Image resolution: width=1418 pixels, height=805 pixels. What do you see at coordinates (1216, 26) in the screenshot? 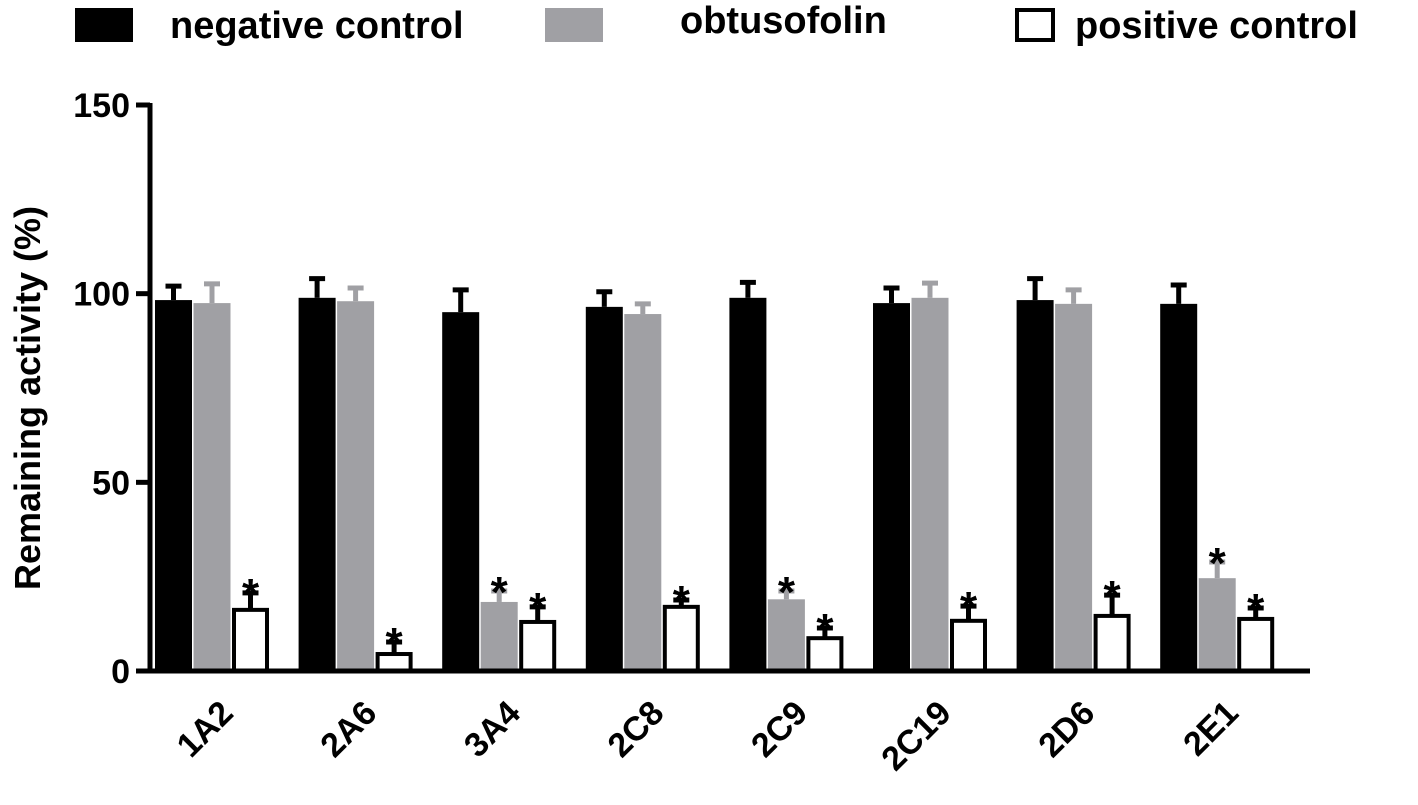
I see `legend-label-3: positive control` at bounding box center [1216, 26].